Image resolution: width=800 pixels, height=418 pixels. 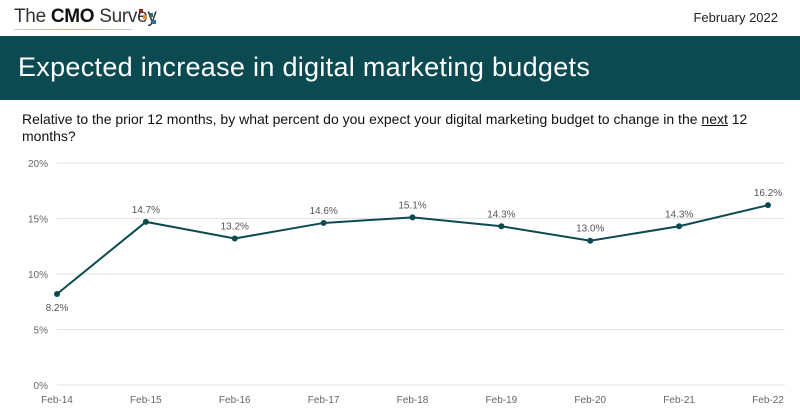 What do you see at coordinates (323, 211) in the screenshot?
I see `data-label: 14.6%` at bounding box center [323, 211].